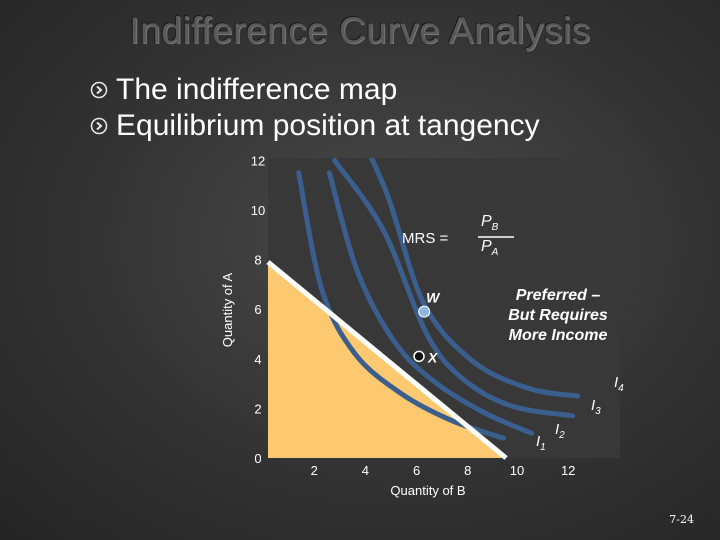 Image resolution: width=720 pixels, height=540 pixels. I want to click on y-tick-label: 10, so click(258, 210).